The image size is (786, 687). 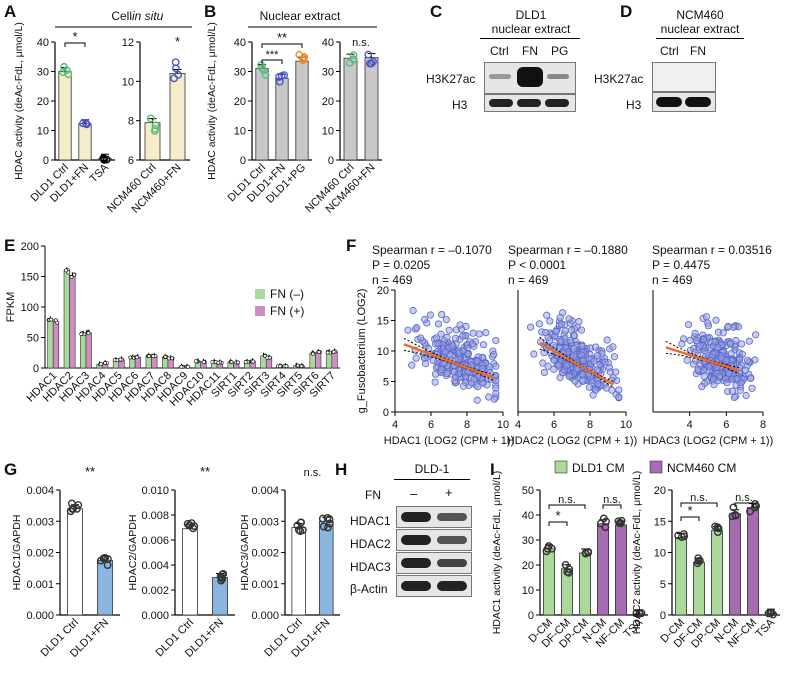 I want to click on y-tick-label: 12, so click(x=128, y=43).